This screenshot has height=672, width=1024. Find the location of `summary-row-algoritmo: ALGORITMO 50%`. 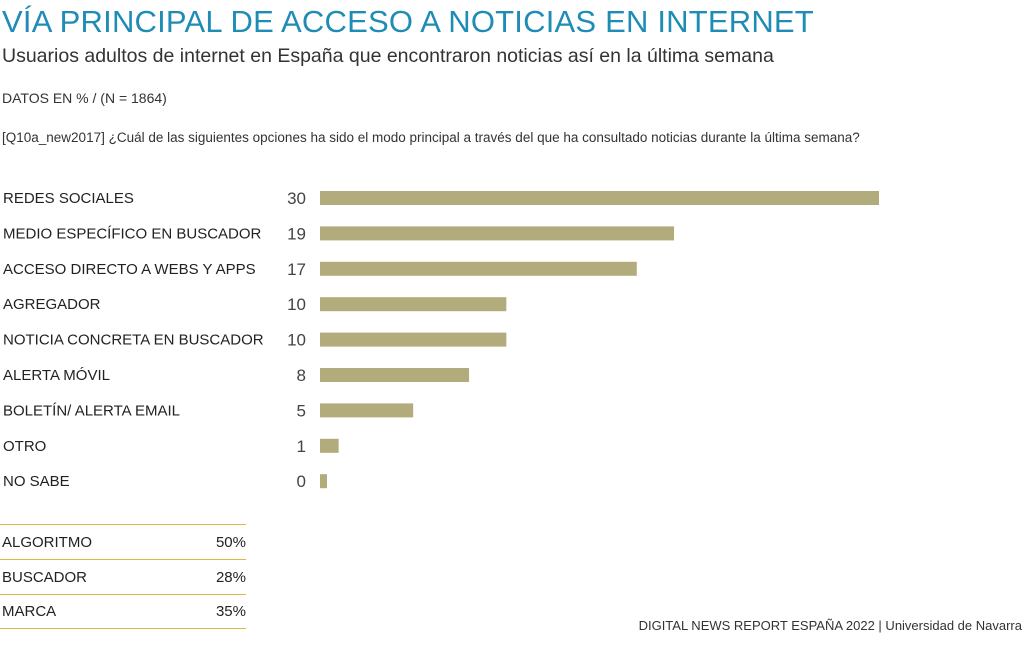

summary-row-algoritmo: ALGORITMO 50% is located at coordinates (123, 541).